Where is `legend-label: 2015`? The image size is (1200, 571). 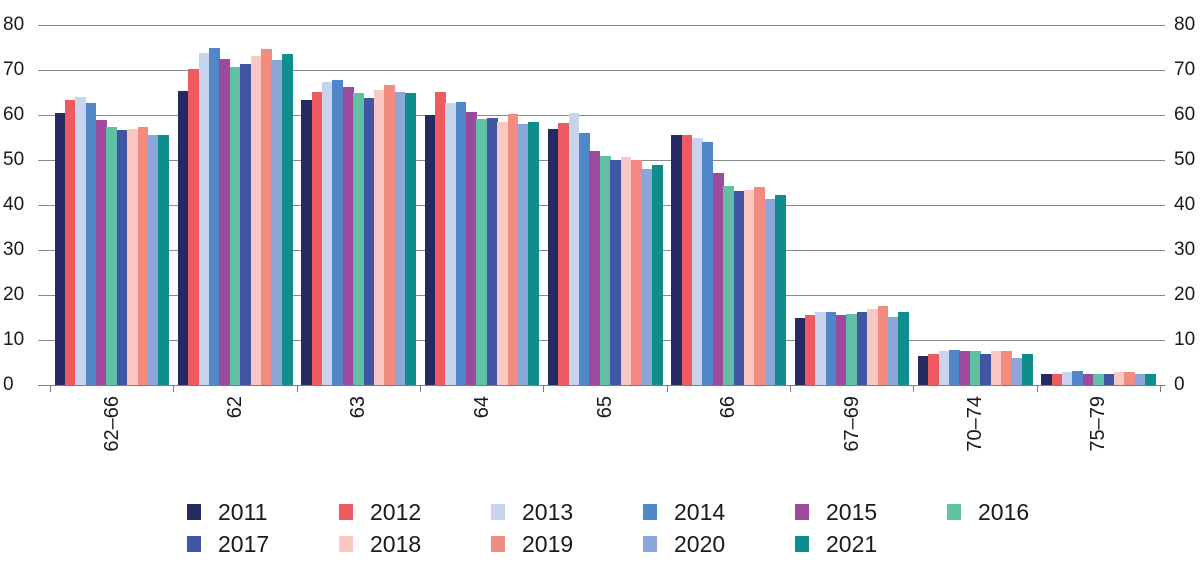 legend-label: 2015 is located at coordinates (852, 512).